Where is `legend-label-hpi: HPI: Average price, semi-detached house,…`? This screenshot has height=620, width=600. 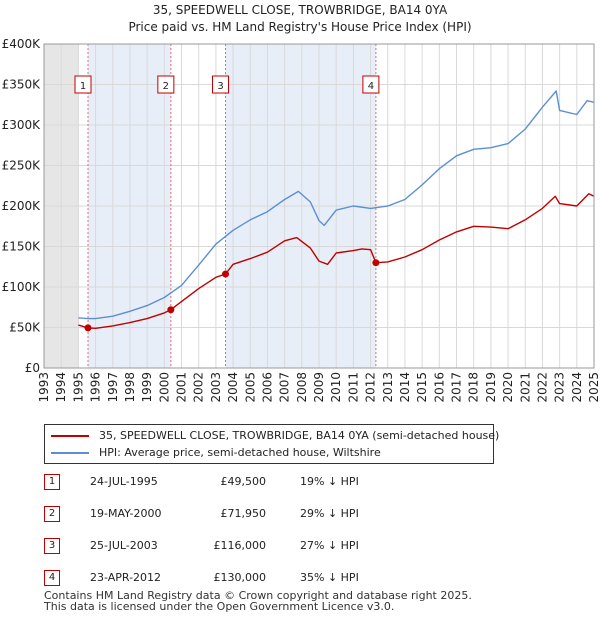 legend-label-hpi: HPI: Average price, semi-detached house,… is located at coordinates (240, 452).